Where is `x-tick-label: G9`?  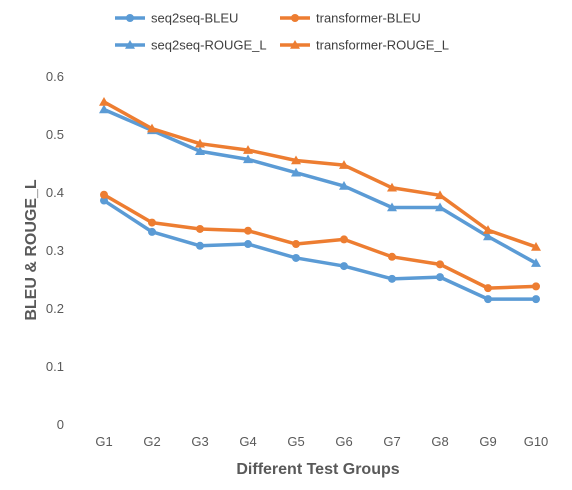 x-tick-label: G9 is located at coordinates (487, 441).